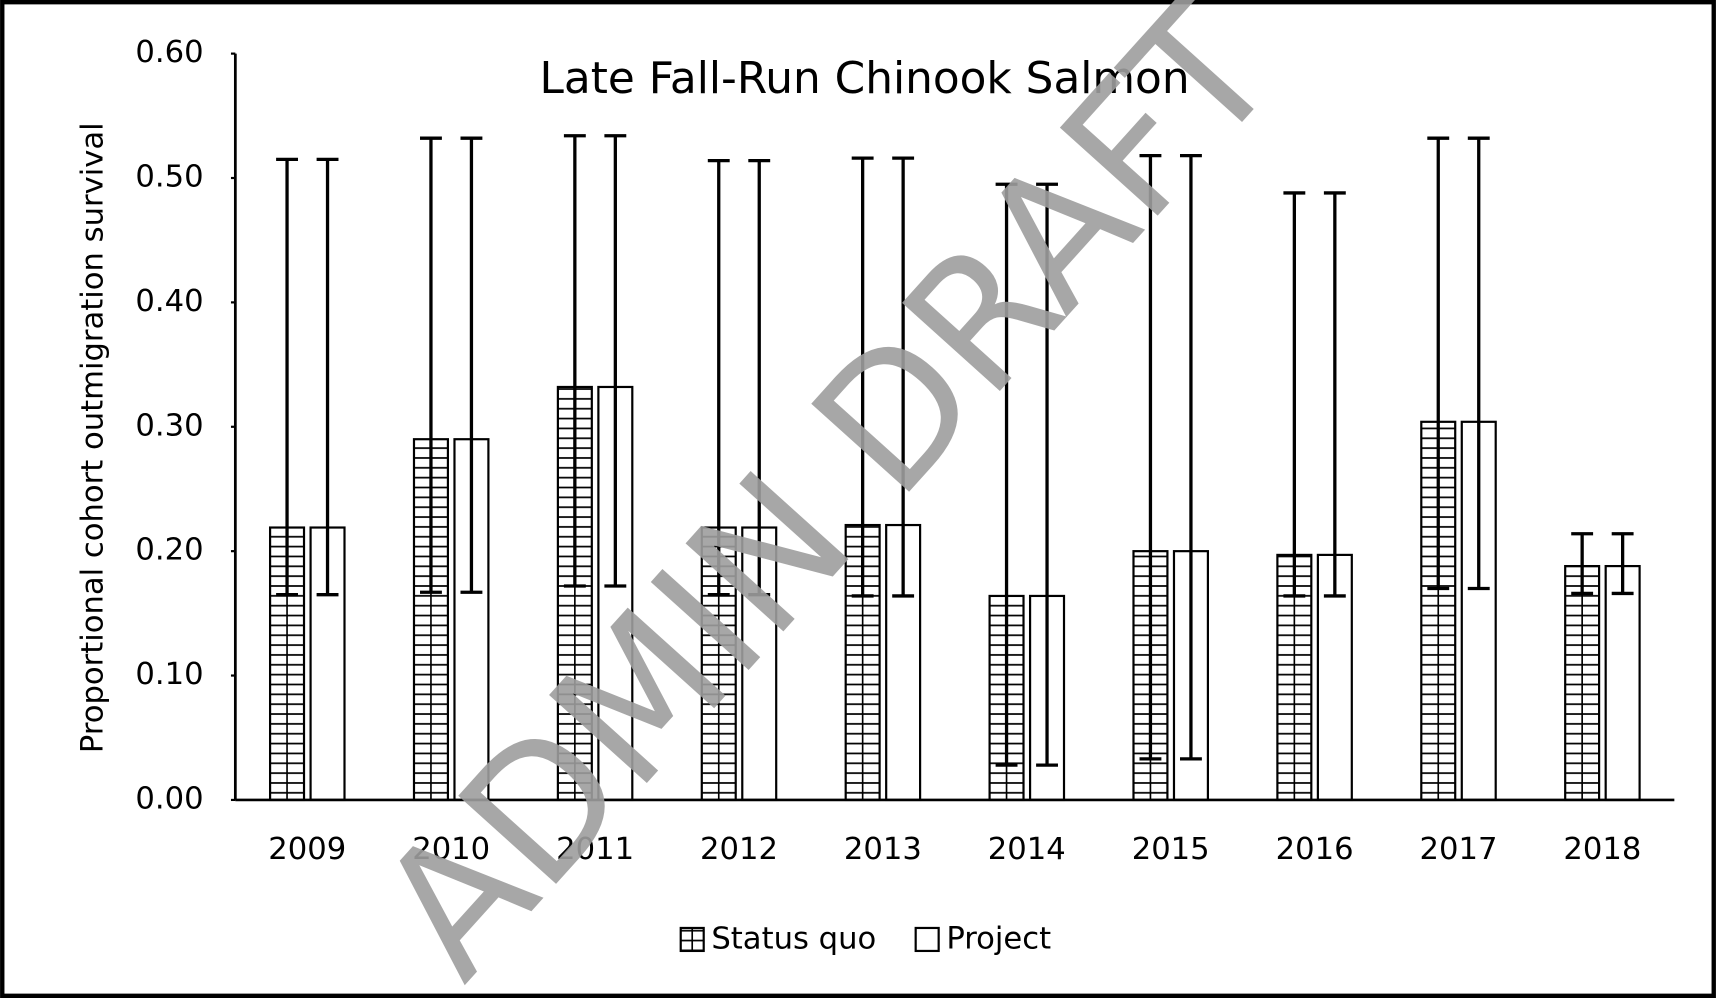 This screenshot has height=998, width=1716. Describe the element at coordinates (1171, 849) in the screenshot. I see `x-tick-label: 2015` at that location.